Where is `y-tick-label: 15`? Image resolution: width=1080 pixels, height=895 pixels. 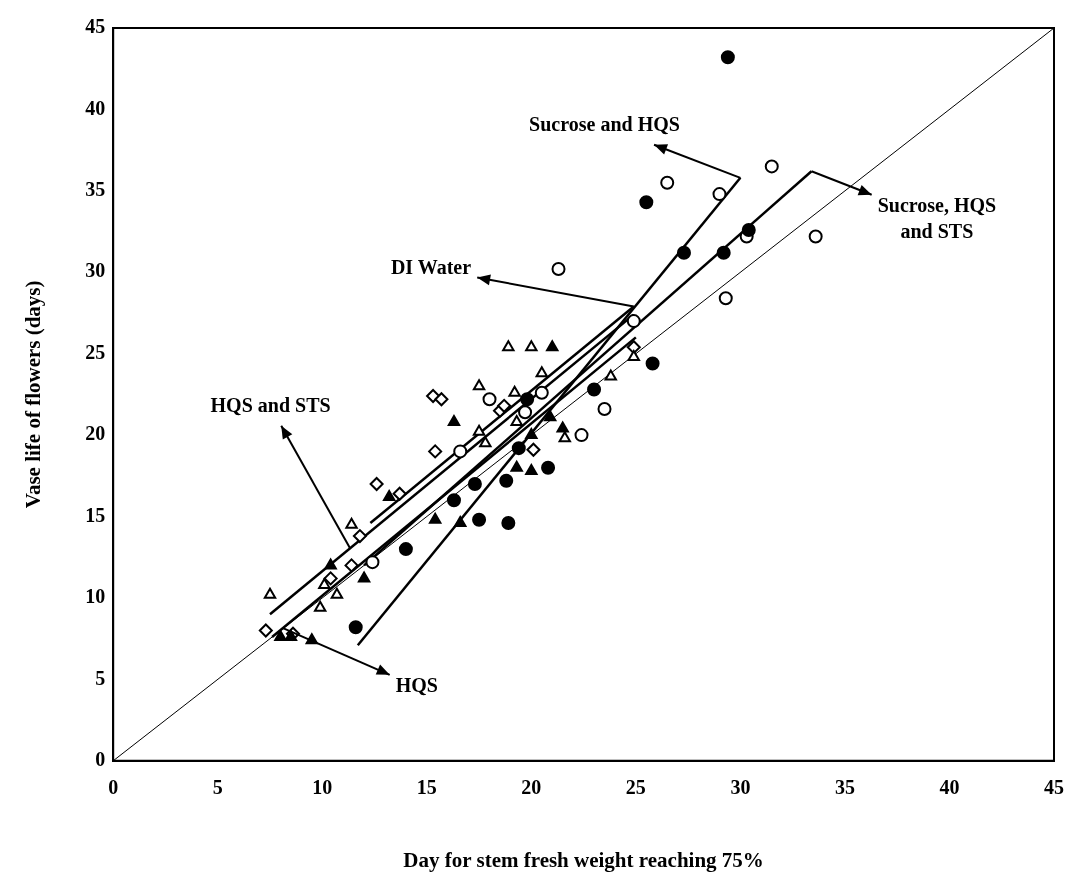 y-tick-label: 15 is located at coordinates (95, 514).